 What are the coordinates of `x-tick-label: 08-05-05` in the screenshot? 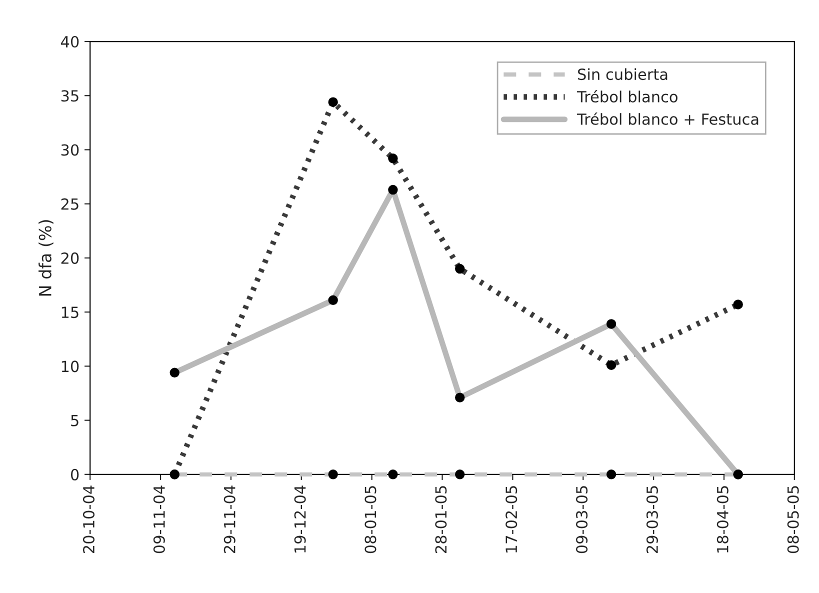 It's located at (793, 520).